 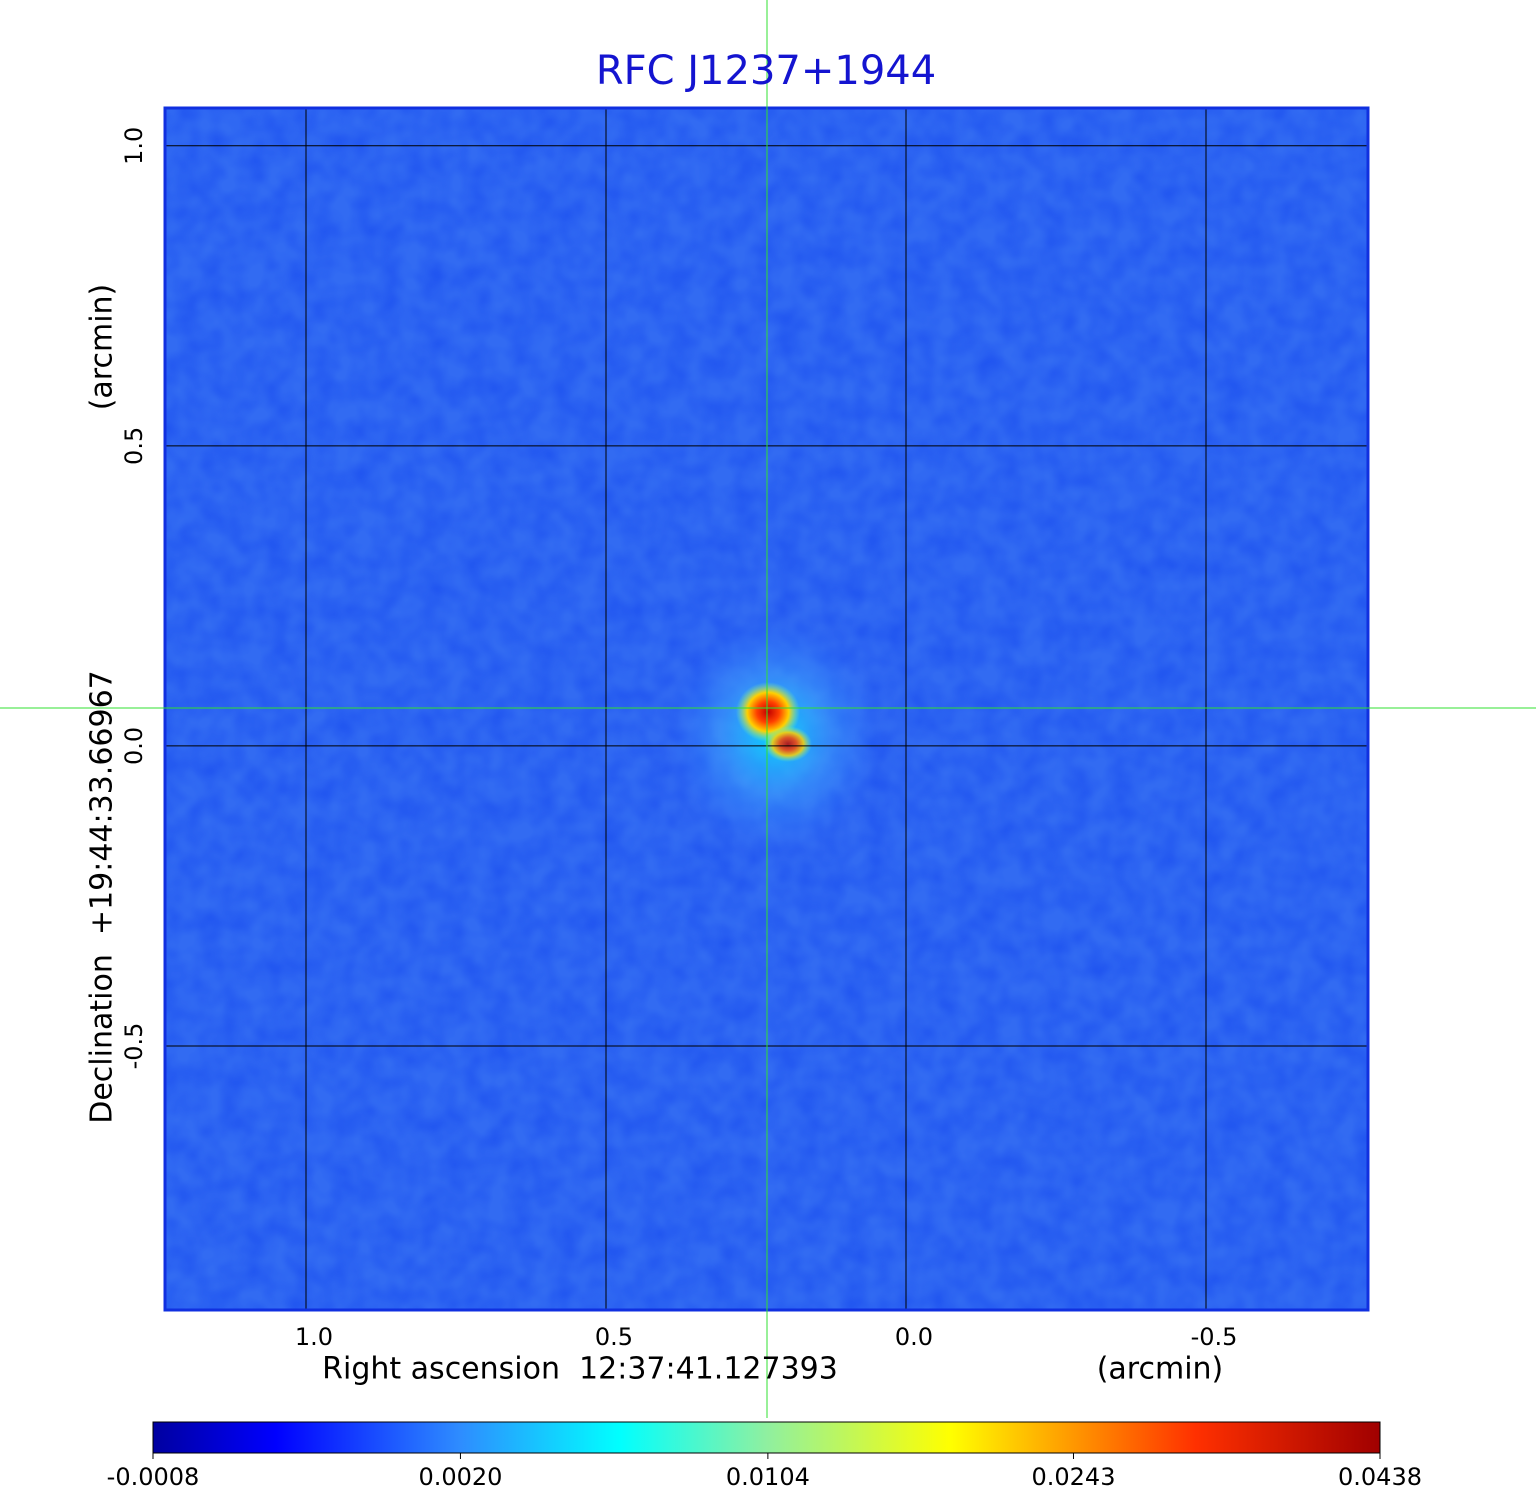 I want to click on x-tick-label: 1.0, so click(x=314, y=1337).